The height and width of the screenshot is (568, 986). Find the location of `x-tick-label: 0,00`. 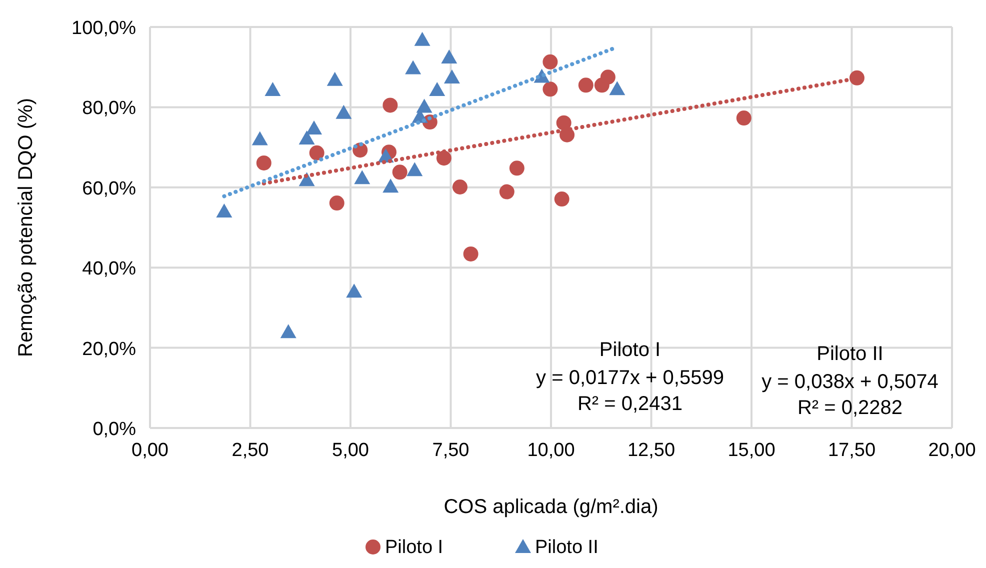

x-tick-label: 0,00 is located at coordinates (150, 450).